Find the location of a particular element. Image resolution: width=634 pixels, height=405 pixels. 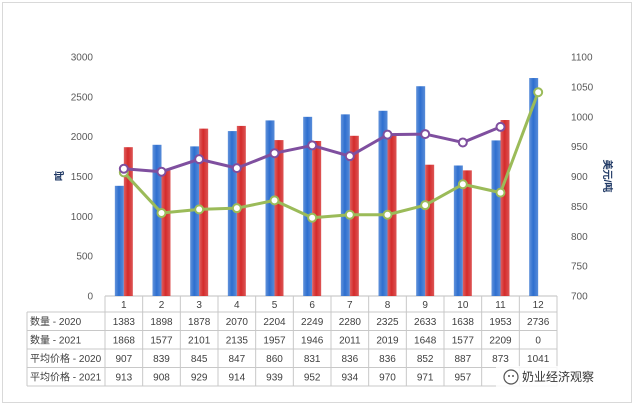

left-tick-label: 2000 is located at coordinates (82, 137).